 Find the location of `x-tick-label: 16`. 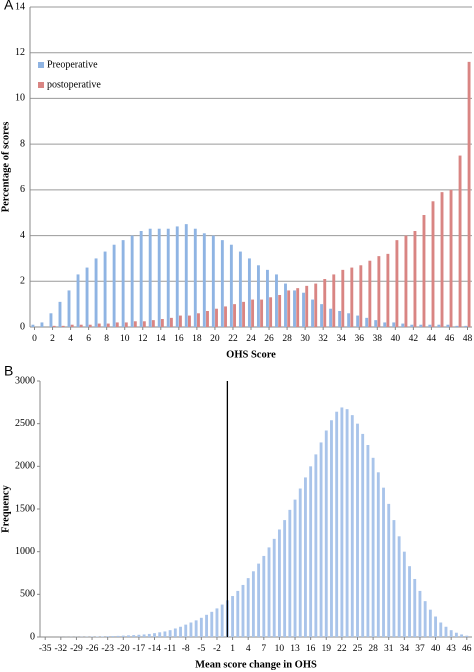

x-tick-label: 16 is located at coordinates (311, 649).